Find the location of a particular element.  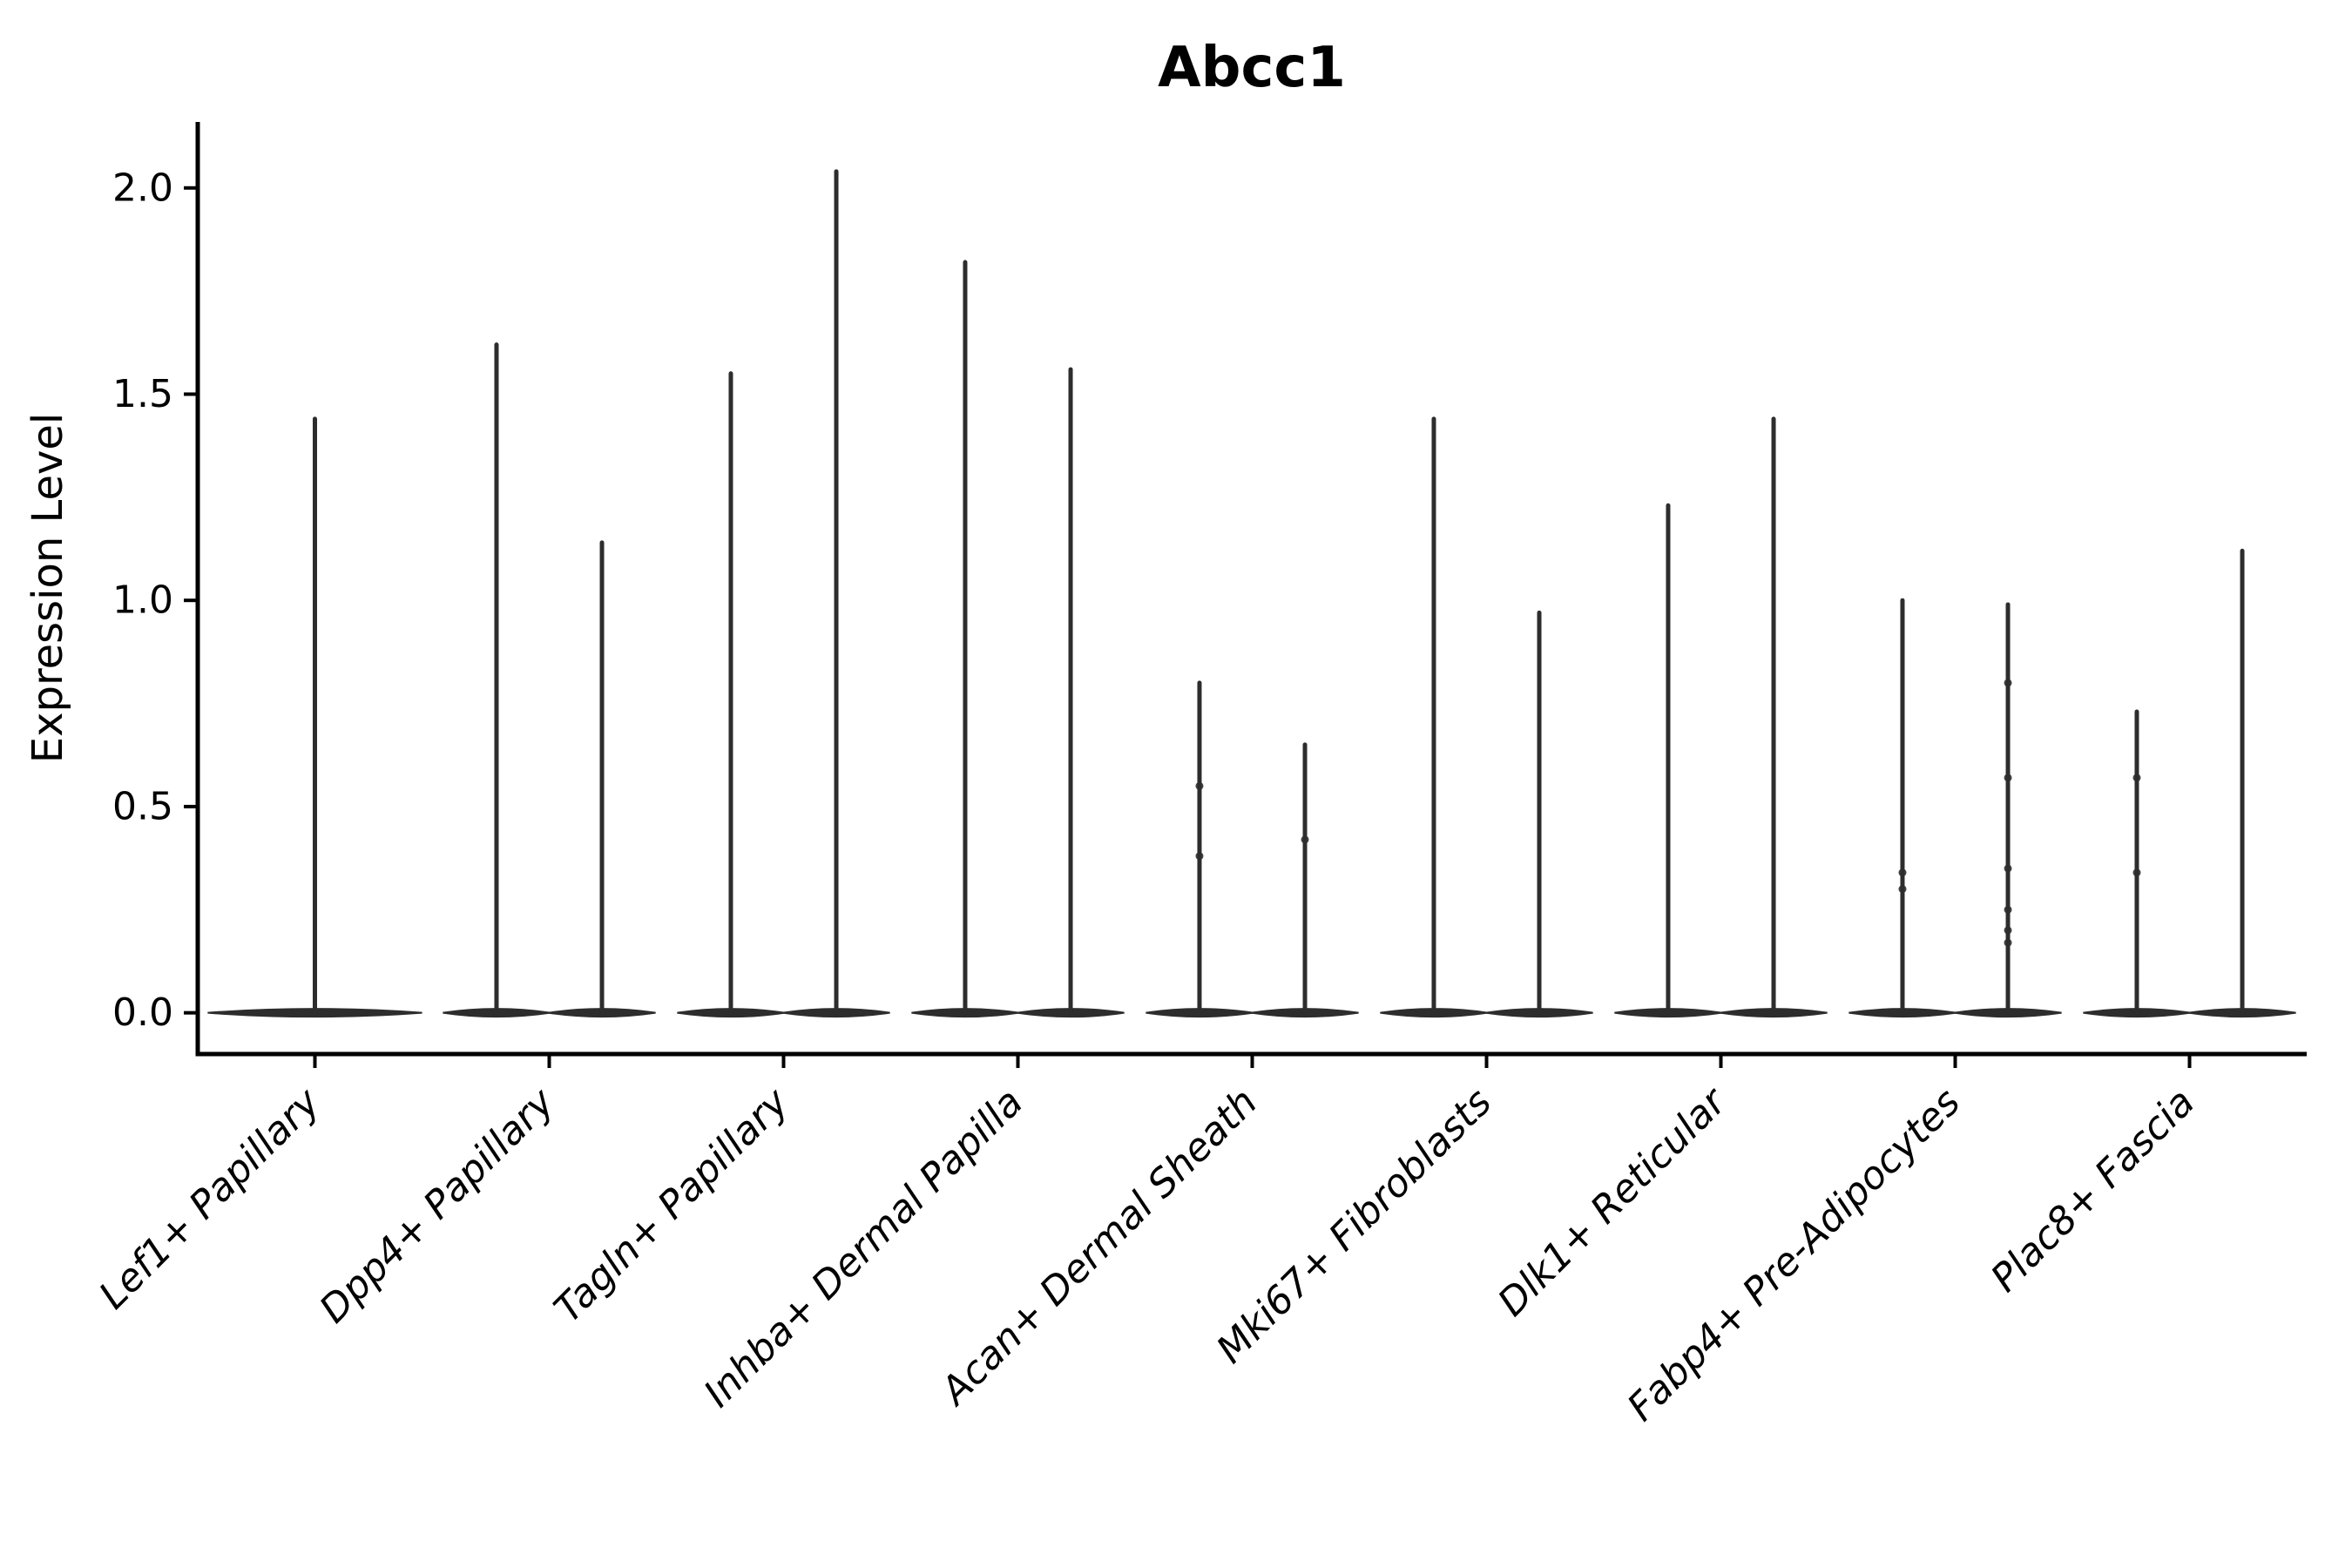

y-tick-label: 1.5 is located at coordinates (142, 394).